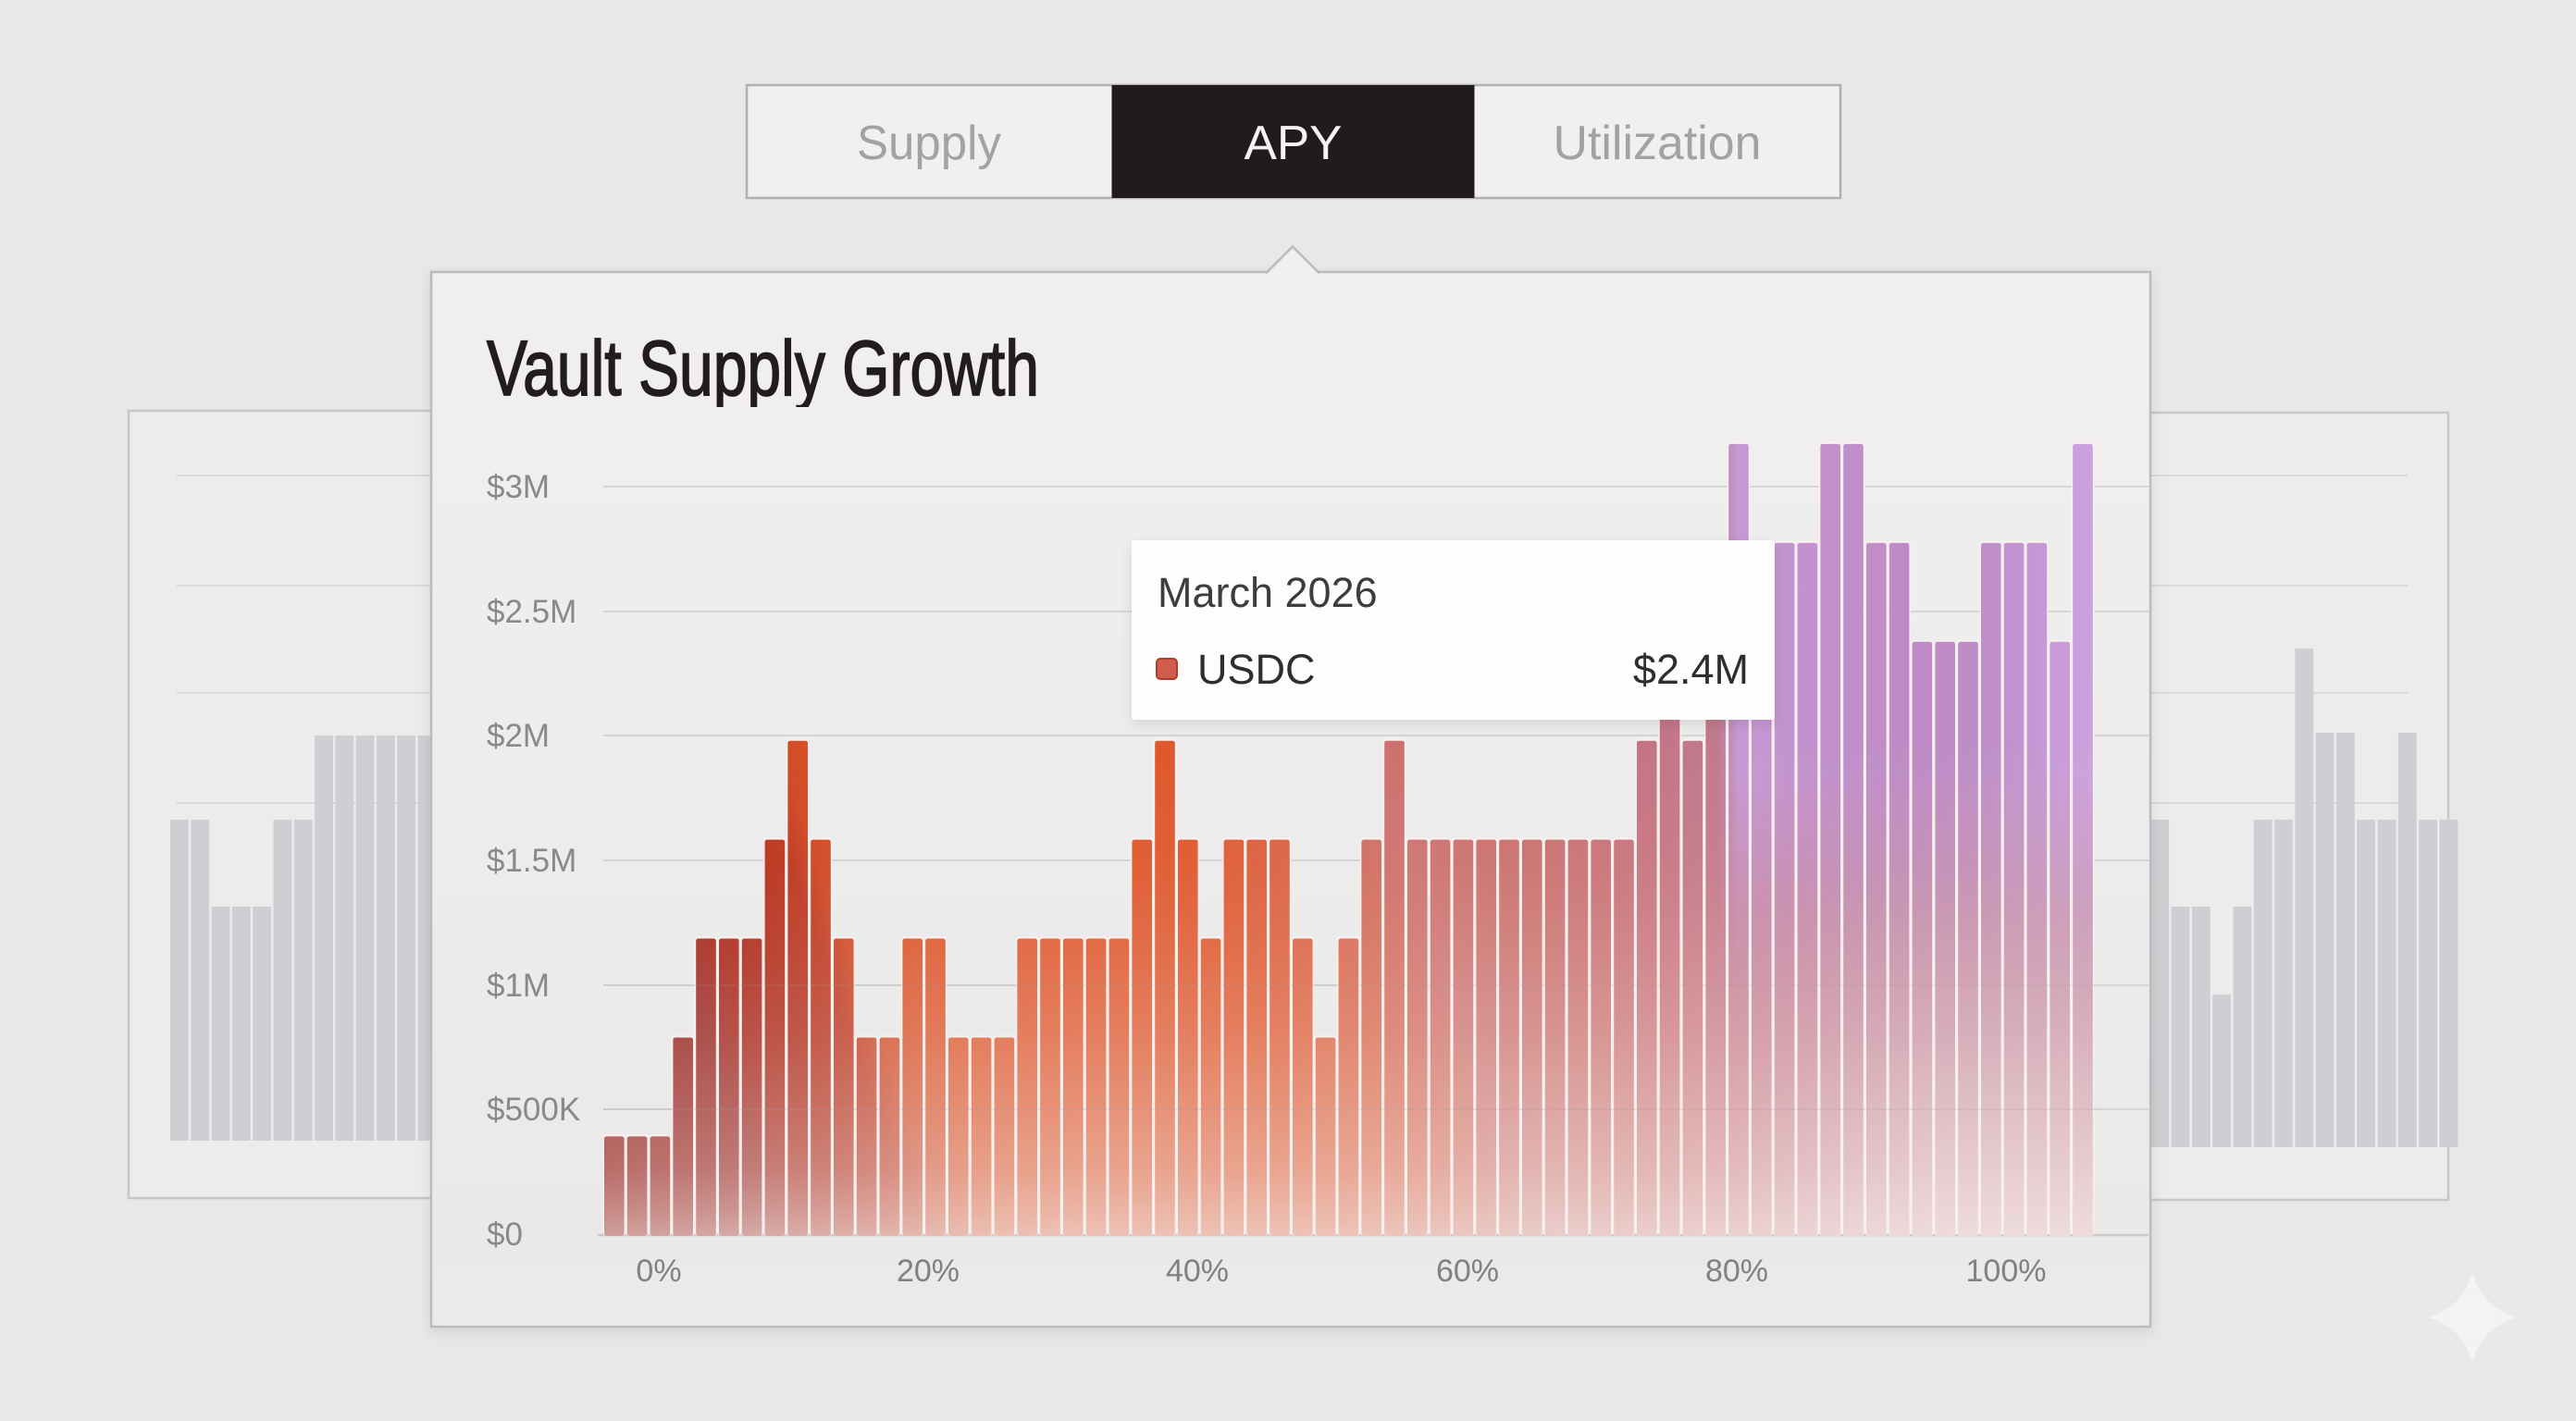 This screenshot has height=1421, width=2576. Describe the element at coordinates (1294, 144) in the screenshot. I see `svg-text: APY` at that location.